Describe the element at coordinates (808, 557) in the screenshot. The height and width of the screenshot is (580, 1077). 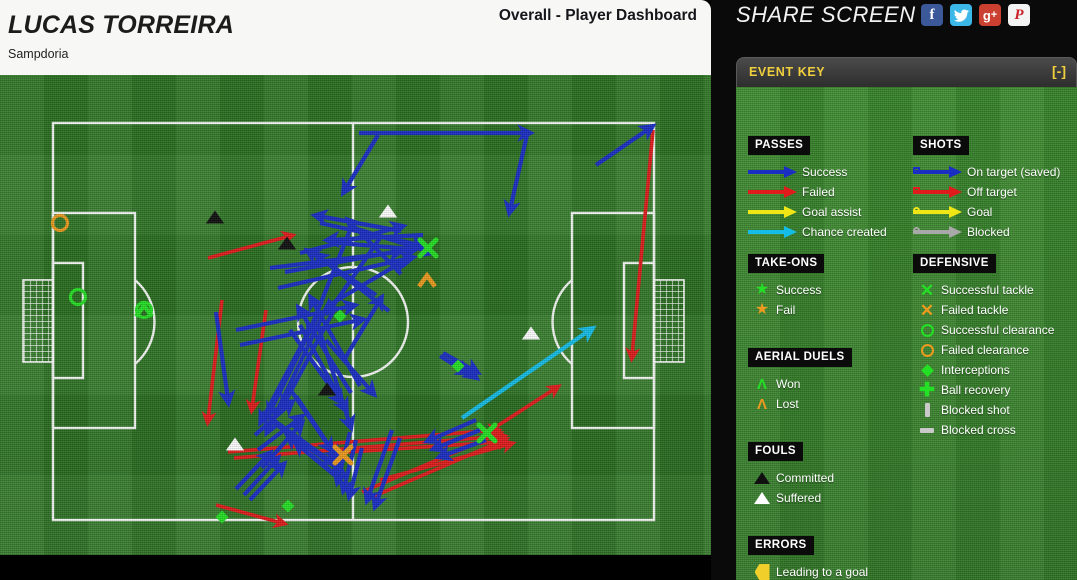
I see `key-section-errors: ERRORS Leading to a goalLeading to a shot` at that location.